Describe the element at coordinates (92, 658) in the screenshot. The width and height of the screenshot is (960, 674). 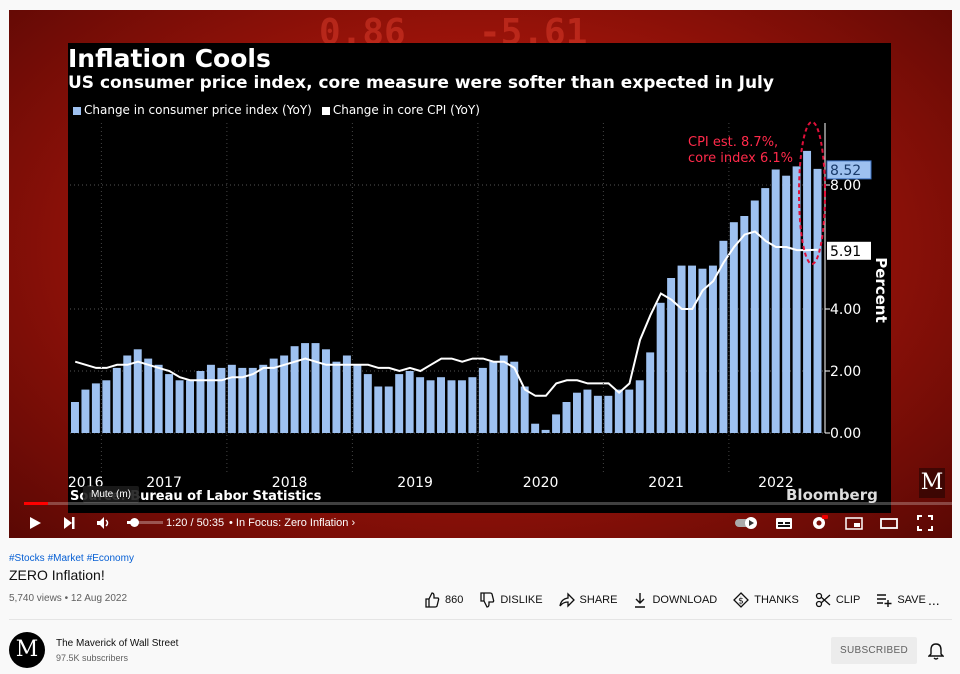
I see `subscriber-count: 97.5K subscribers` at that location.